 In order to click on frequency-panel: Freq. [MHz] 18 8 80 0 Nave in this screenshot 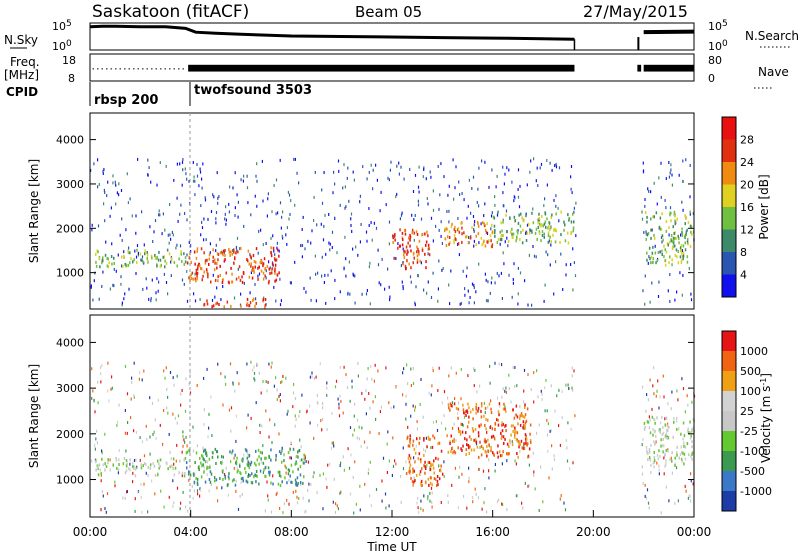, I will do `click(396, 71)`.